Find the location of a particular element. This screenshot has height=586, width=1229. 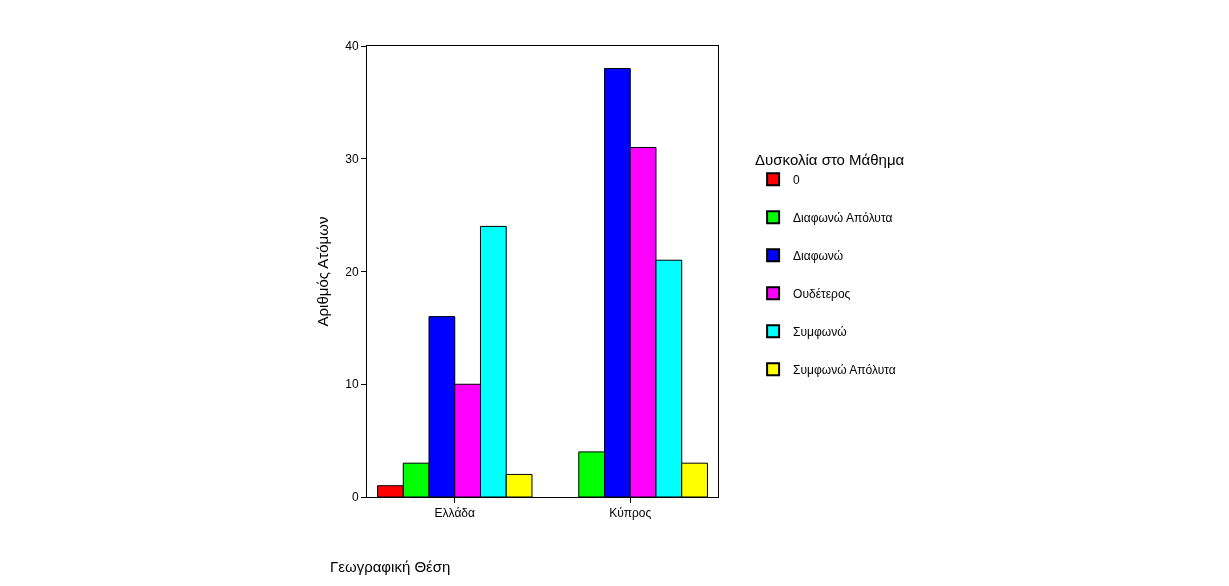

legend-label: Διαφωνώ Απόλυτα is located at coordinates (843, 217).